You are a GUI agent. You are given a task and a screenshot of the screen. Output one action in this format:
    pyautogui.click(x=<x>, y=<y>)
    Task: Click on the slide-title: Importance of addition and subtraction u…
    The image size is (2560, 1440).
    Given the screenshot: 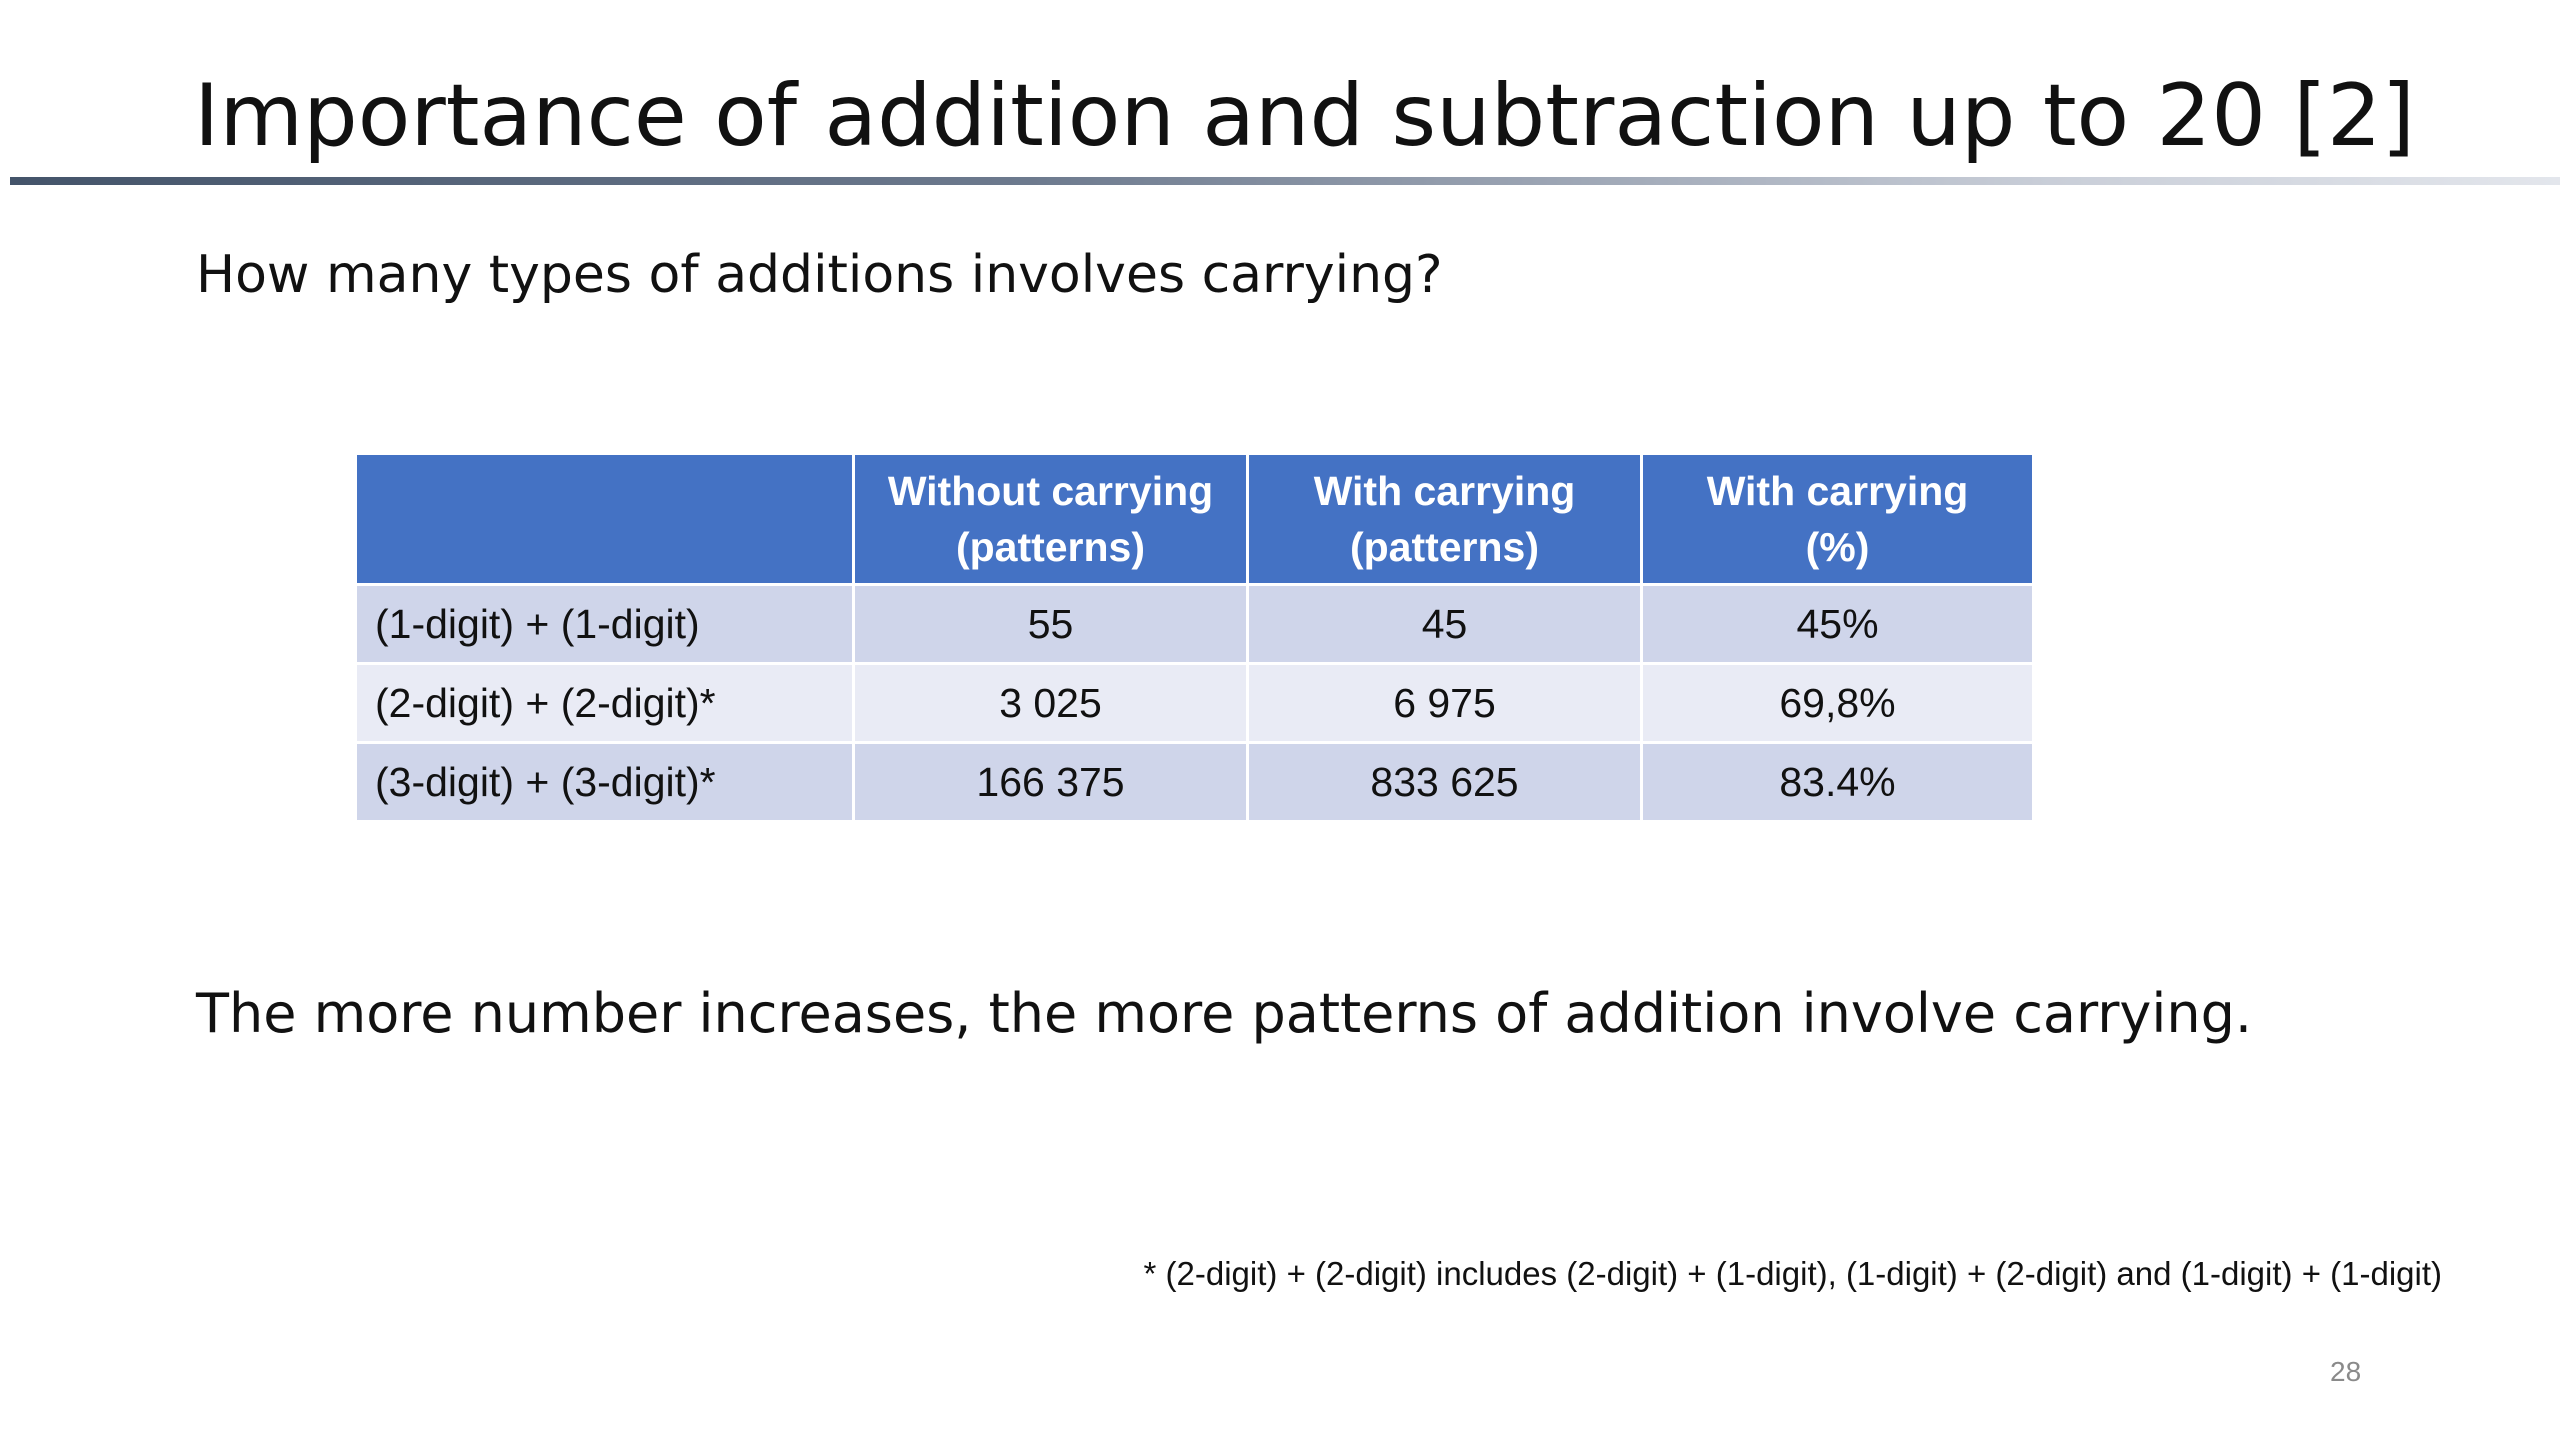 What is the action you would take?
    pyautogui.click(x=1305, y=116)
    